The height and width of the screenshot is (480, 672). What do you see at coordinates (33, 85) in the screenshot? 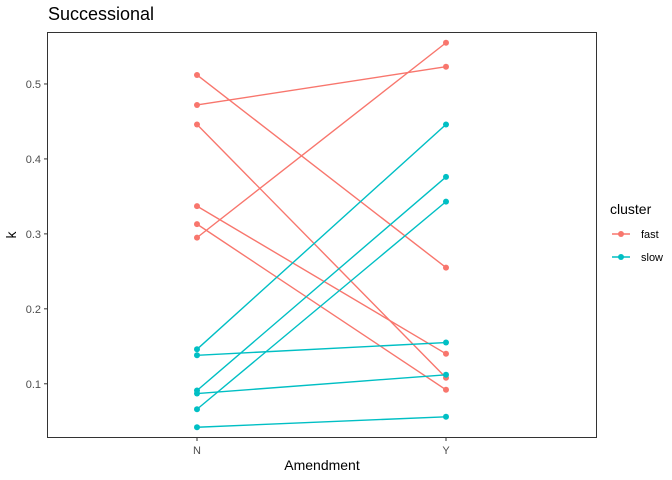
I see `y-tick-label: 0.5` at bounding box center [33, 85].